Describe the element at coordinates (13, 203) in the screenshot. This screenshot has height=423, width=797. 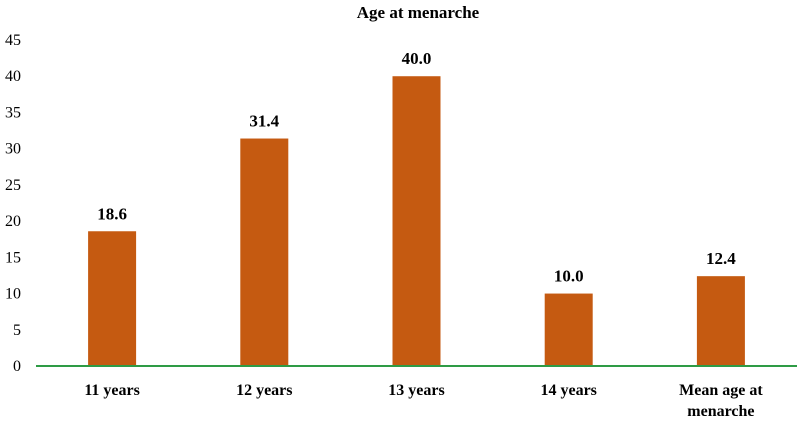
I see `y-axis-ticks: 0 5 10 15 20 25 30 35 40 45` at that location.